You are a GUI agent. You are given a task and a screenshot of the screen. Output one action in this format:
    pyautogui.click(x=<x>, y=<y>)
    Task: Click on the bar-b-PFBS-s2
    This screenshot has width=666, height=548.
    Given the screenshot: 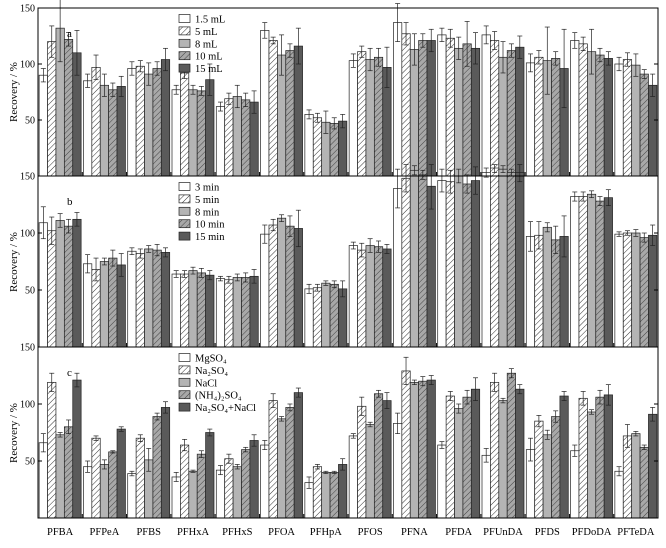 What is the action you would take?
    pyautogui.click(x=140, y=300)
    